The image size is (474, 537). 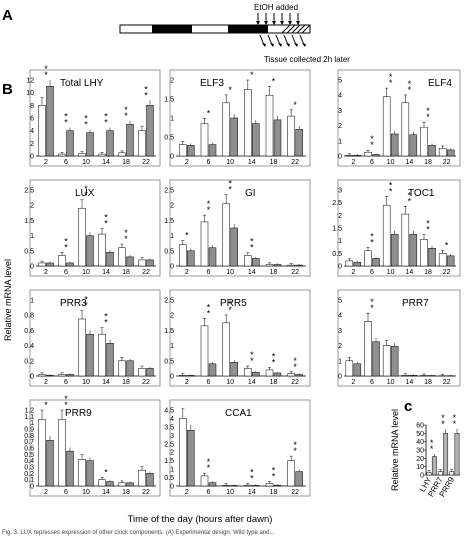 I want to click on y-tick-label: 2.5, so click(x=29, y=191).